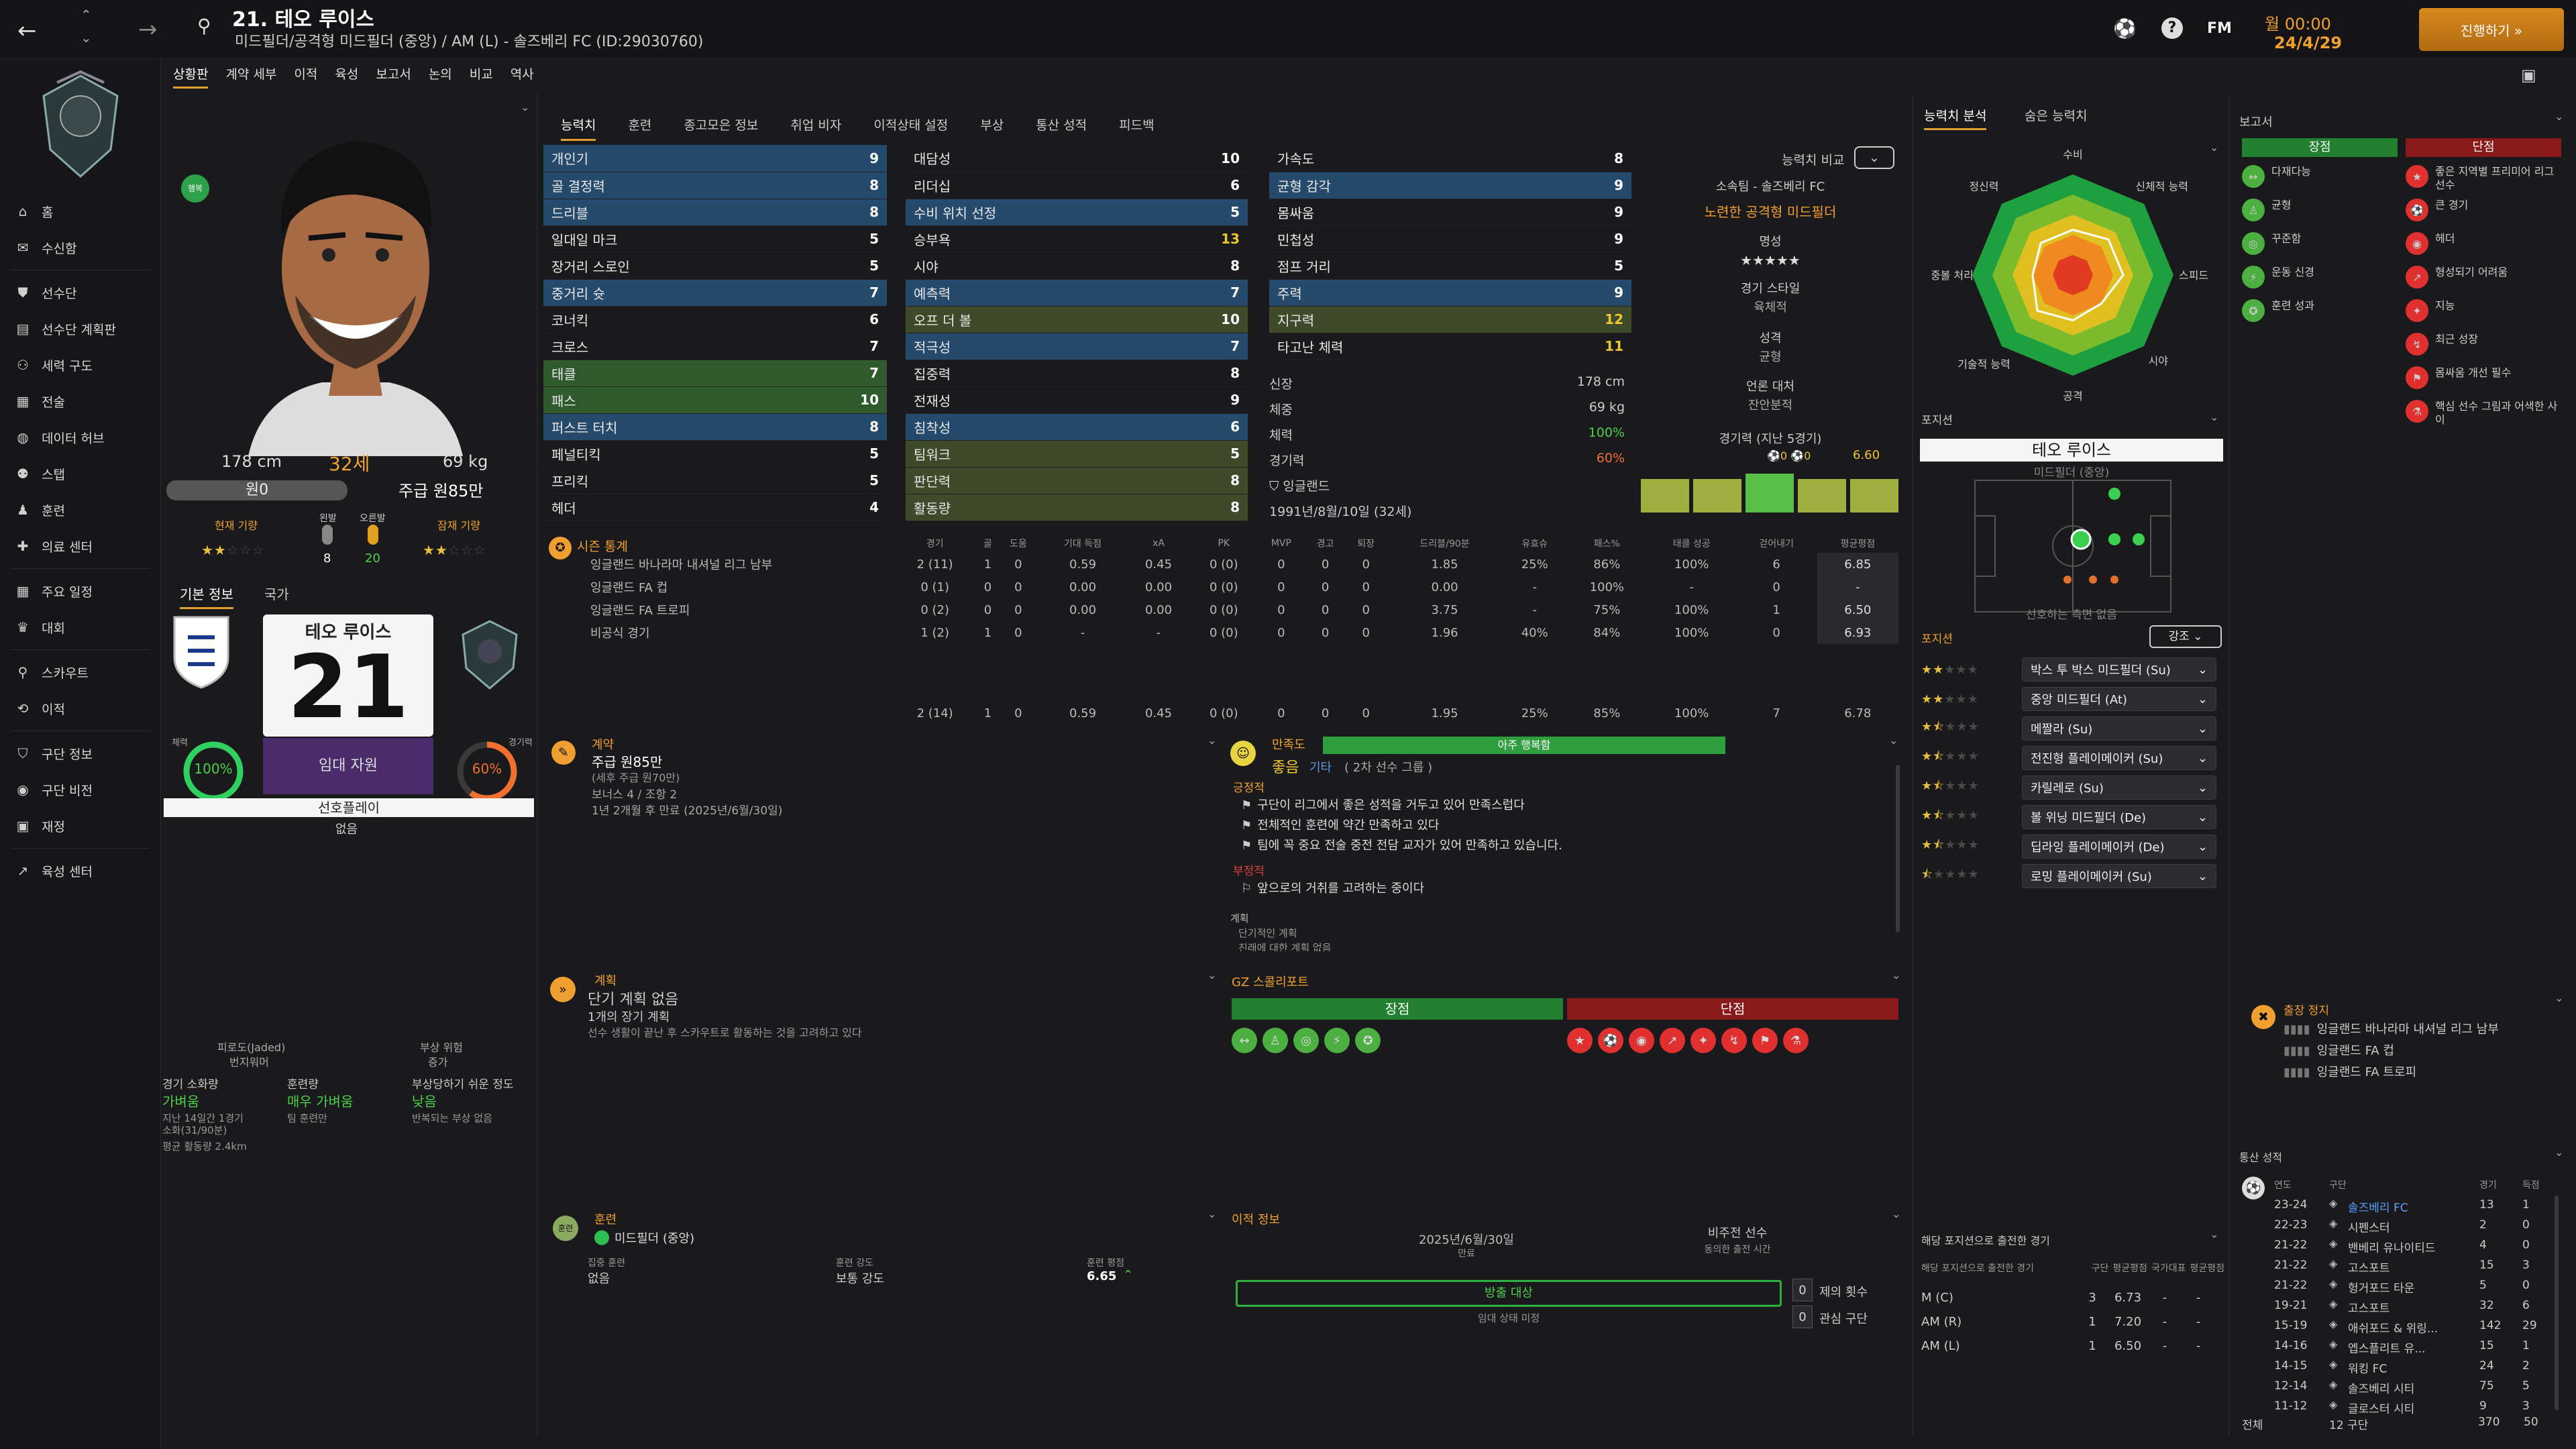  What do you see at coordinates (80, 708) in the screenshot?
I see `sidebar-item: ⟲ 이적` at bounding box center [80, 708].